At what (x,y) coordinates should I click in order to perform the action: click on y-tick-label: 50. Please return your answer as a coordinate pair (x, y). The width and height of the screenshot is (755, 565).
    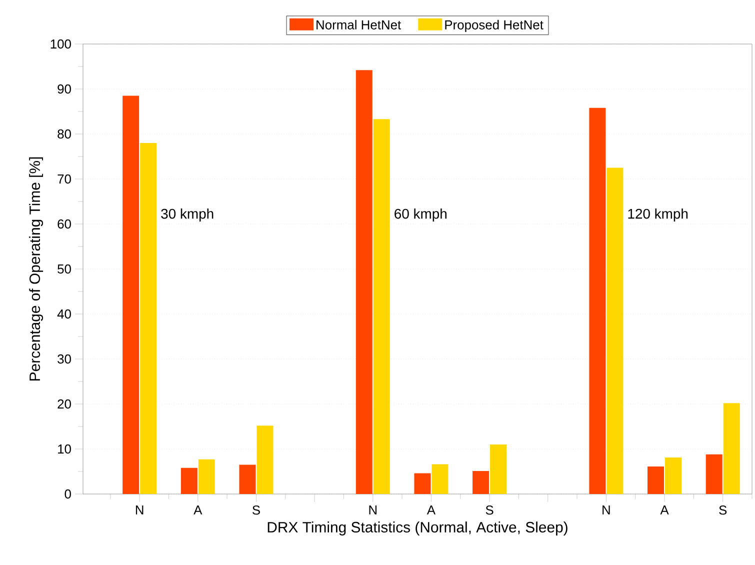
    Looking at the image, I should click on (64, 269).